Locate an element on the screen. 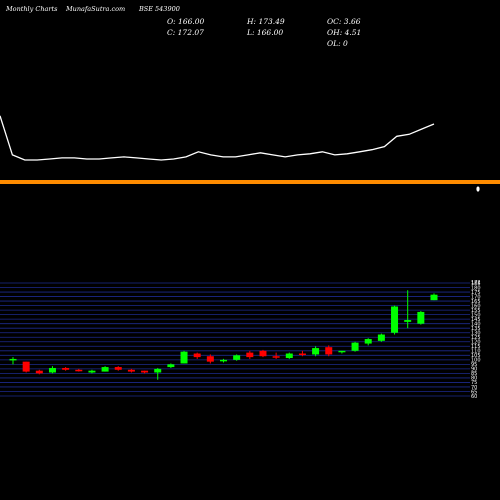 Image resolution: width=500 pixels, height=500 pixels. oc-value: OC: 3.66 is located at coordinates (344, 21).